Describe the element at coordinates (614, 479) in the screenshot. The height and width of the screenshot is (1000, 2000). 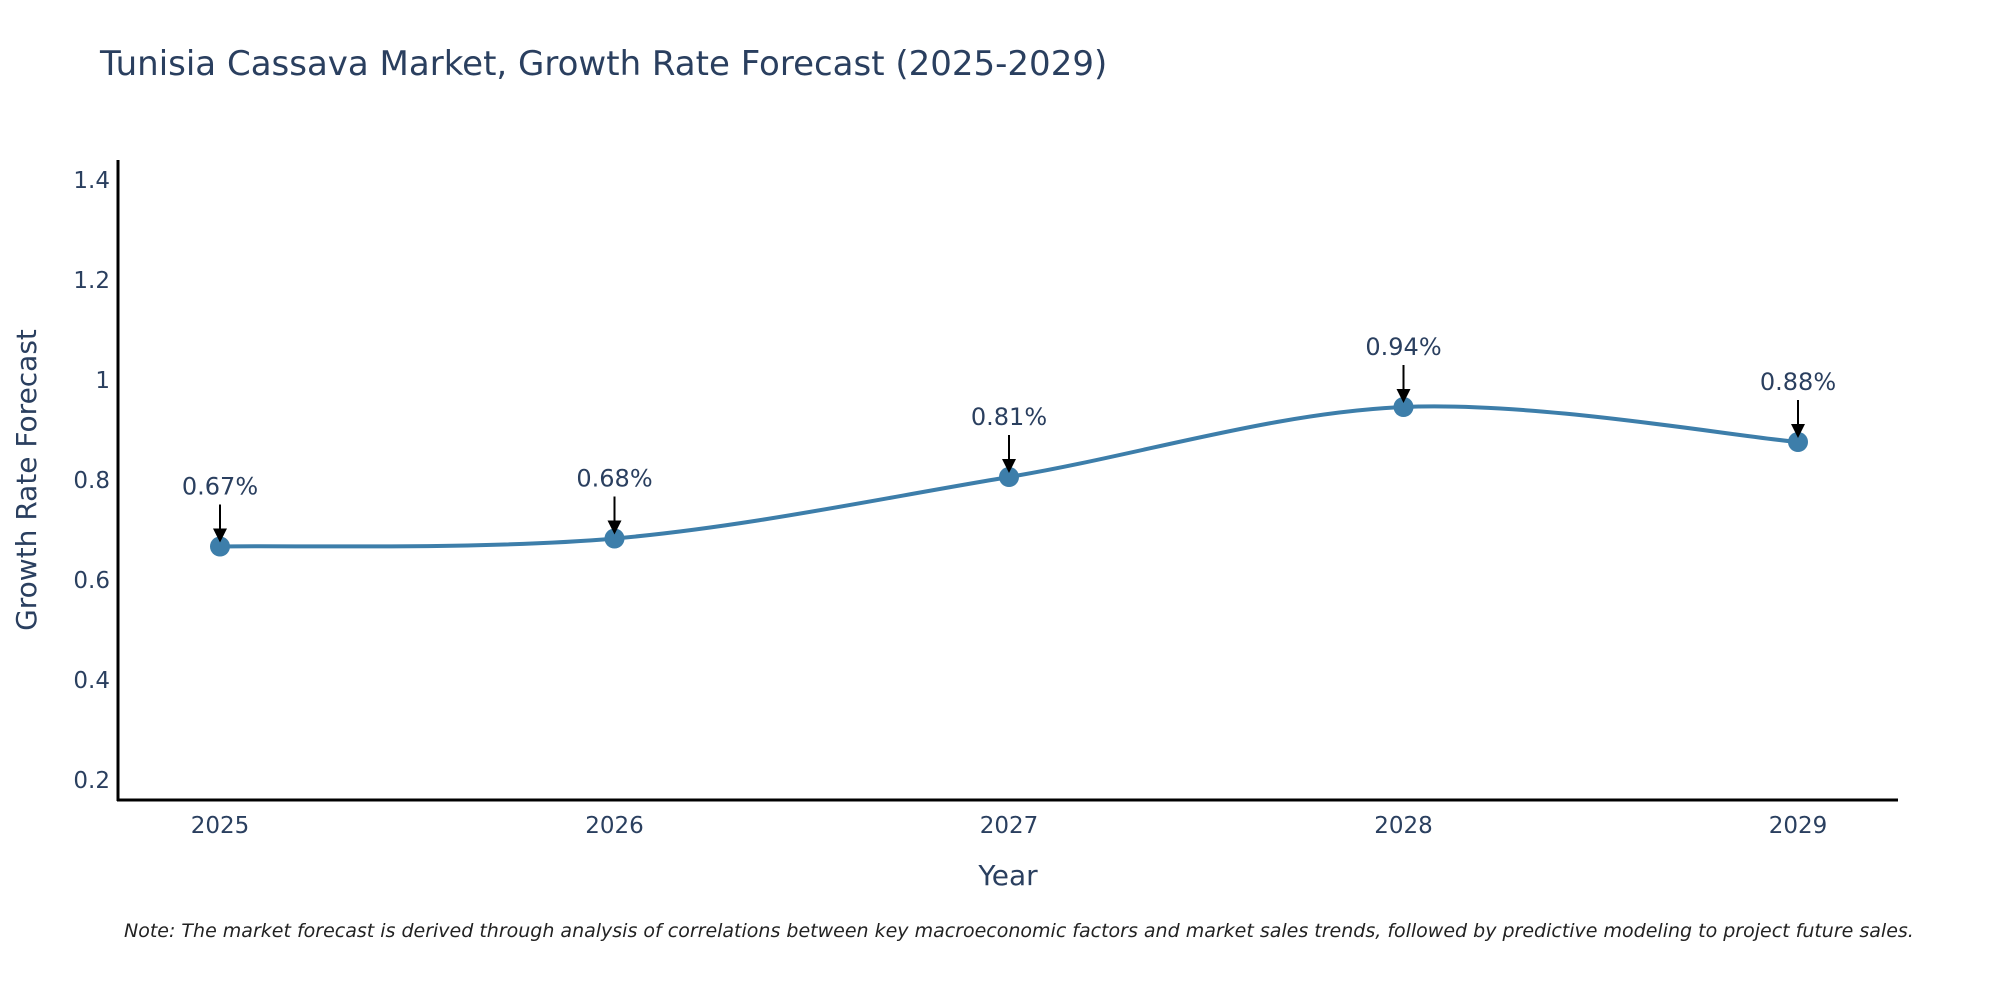
I see `data-label: 0.68%` at that location.